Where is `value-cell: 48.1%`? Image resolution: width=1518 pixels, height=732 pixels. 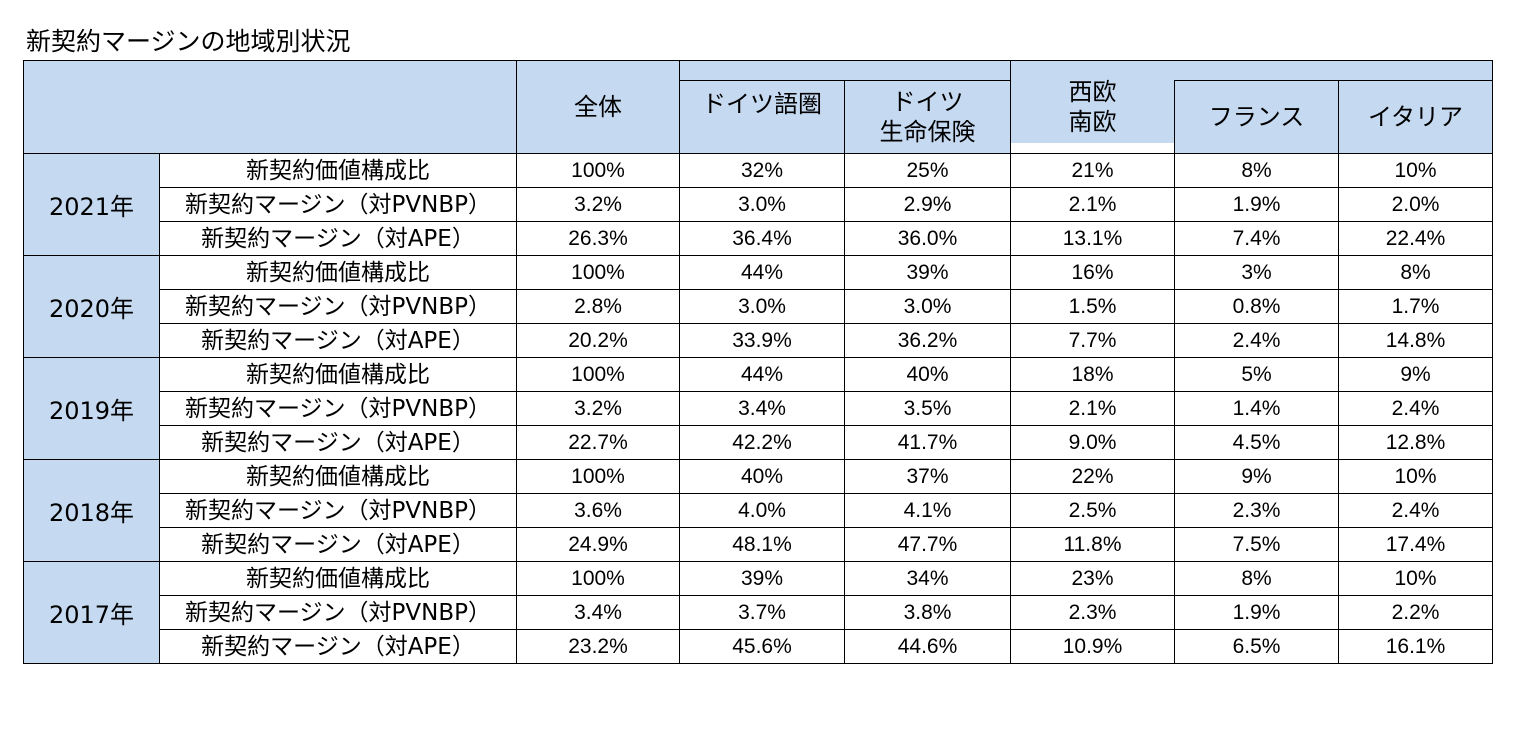
value-cell: 48.1% is located at coordinates (762, 544).